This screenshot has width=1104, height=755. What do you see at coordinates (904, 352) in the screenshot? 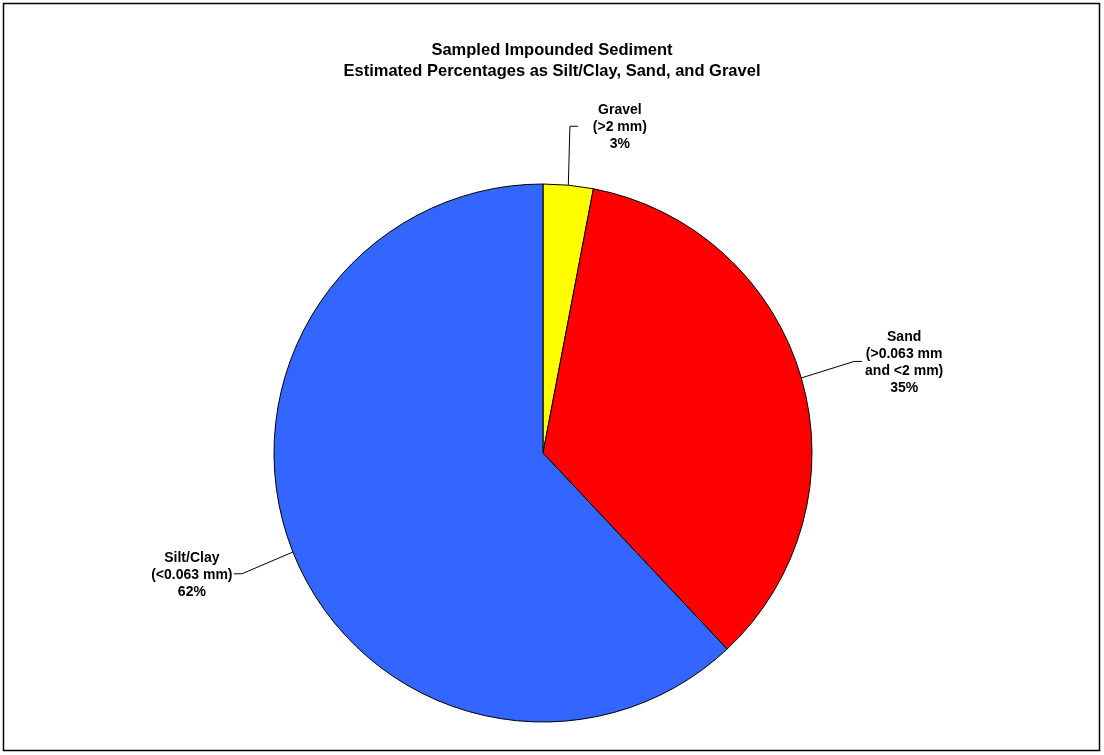
I see `slice-label: Sand (>0.063 mm and <2 mm)` at bounding box center [904, 352].